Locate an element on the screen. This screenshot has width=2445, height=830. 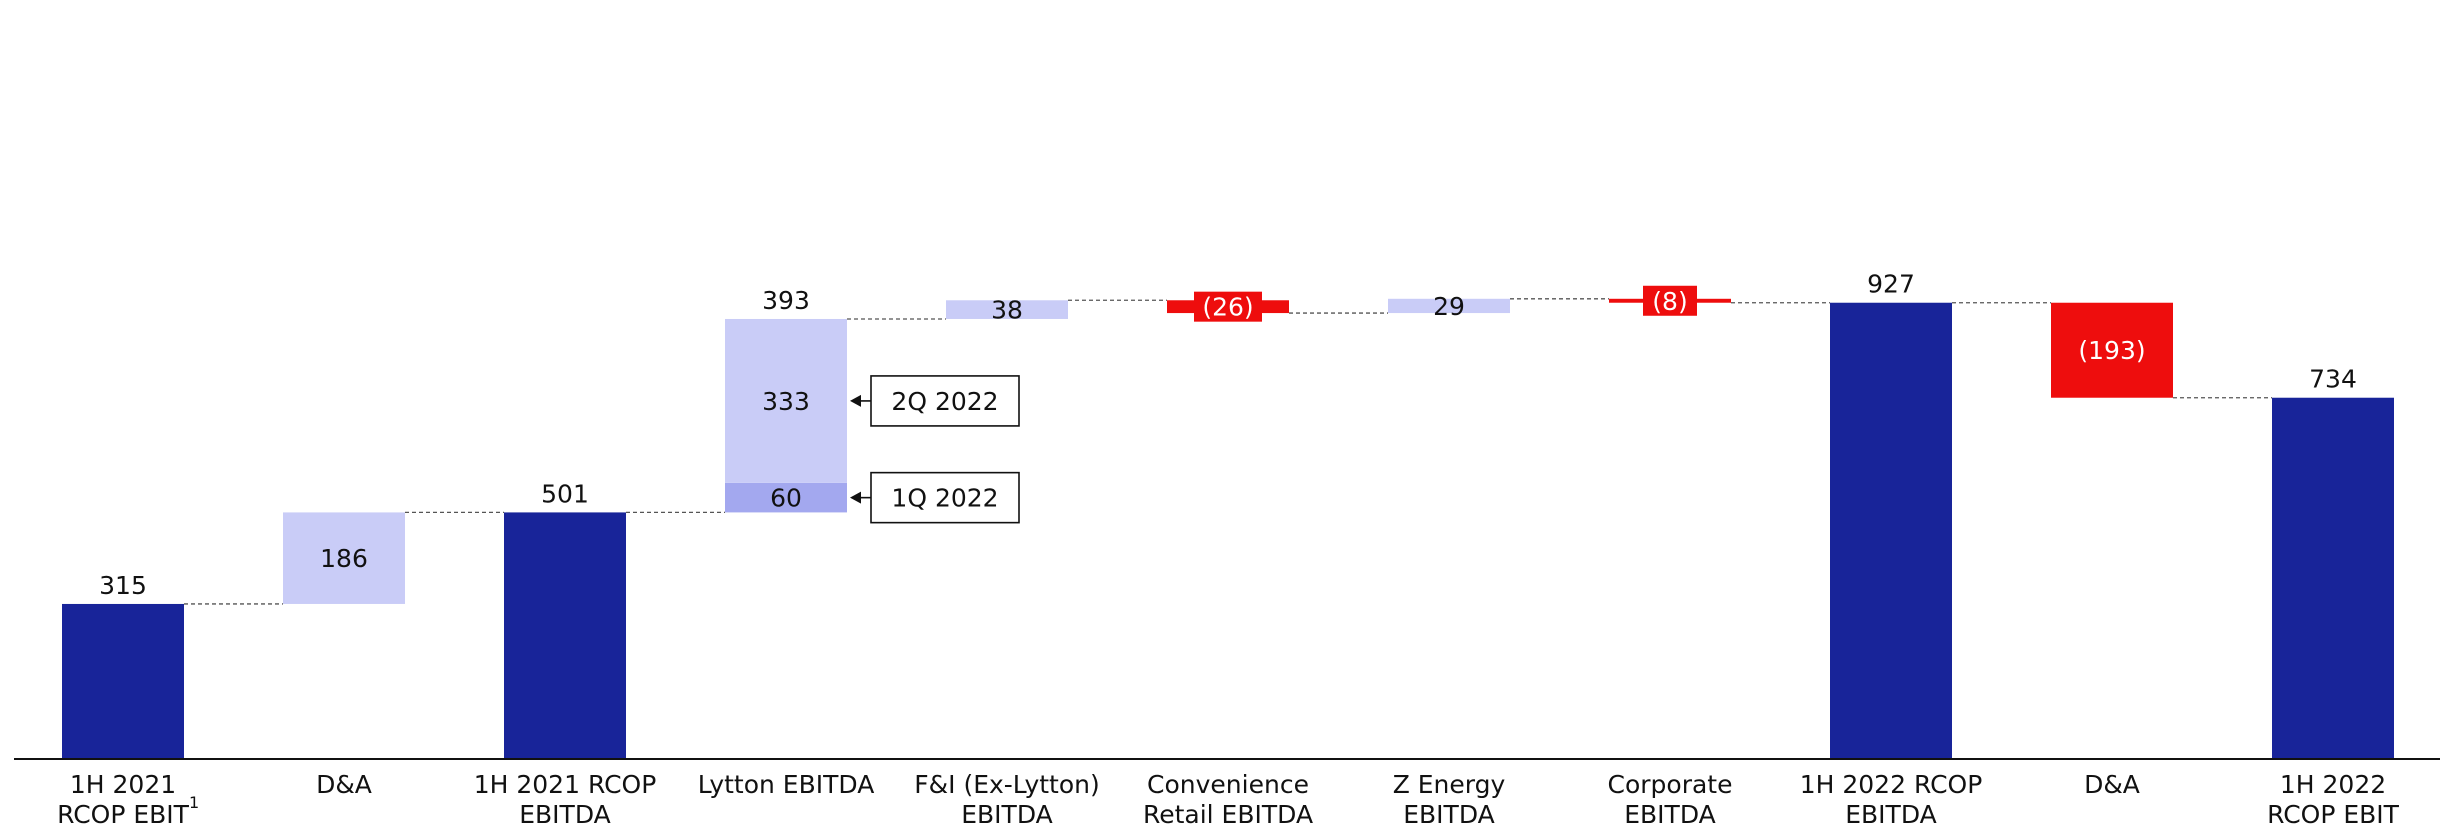
category-label: 1H 2022 RCOP EBIT is located at coordinates (2333, 799).